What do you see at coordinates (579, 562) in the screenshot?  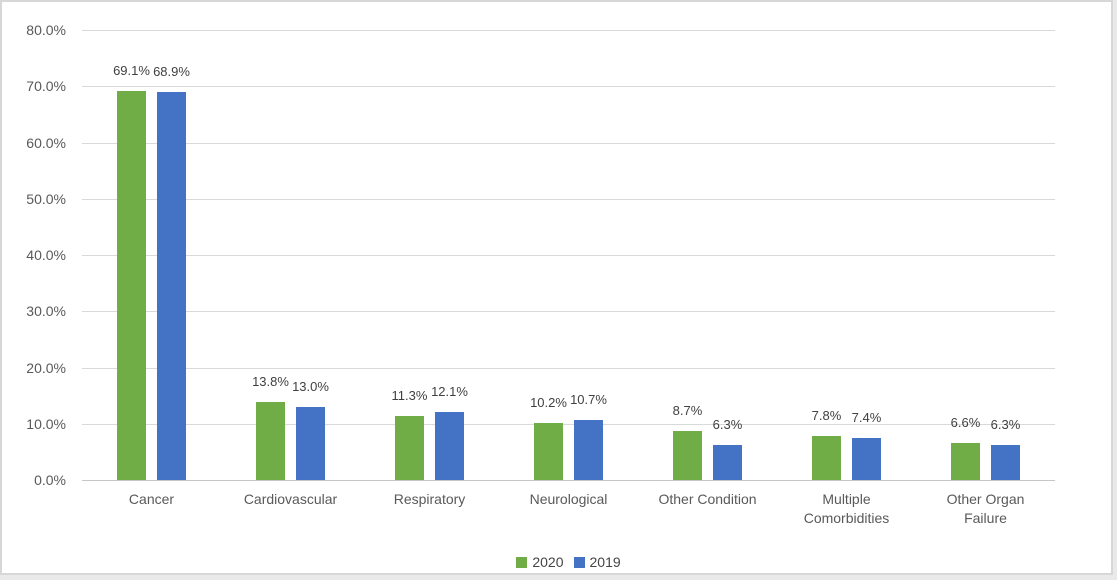 I see `legend-swatch-2019` at bounding box center [579, 562].